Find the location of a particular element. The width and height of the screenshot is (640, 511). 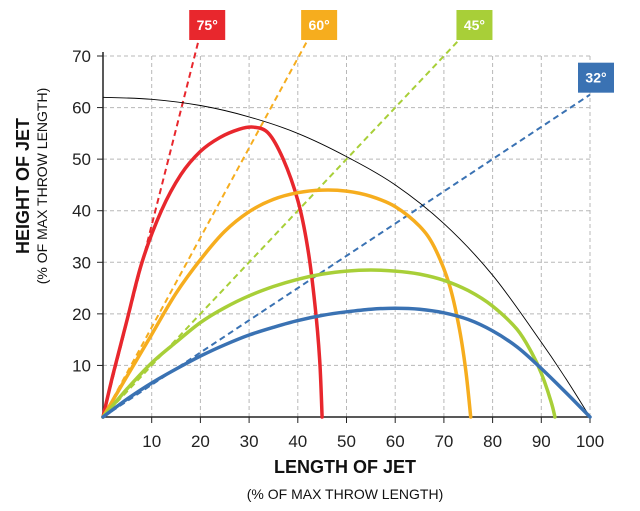

angle-label: 60° is located at coordinates (319, 25).